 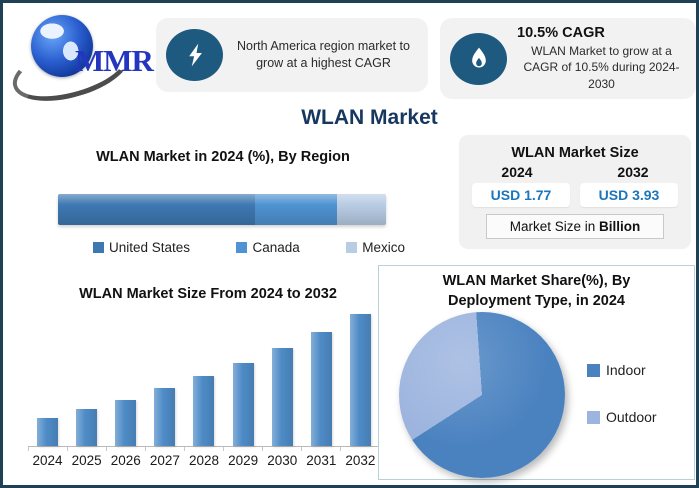 What do you see at coordinates (482, 395) in the screenshot?
I see `deployment-pie-chart` at bounding box center [482, 395].